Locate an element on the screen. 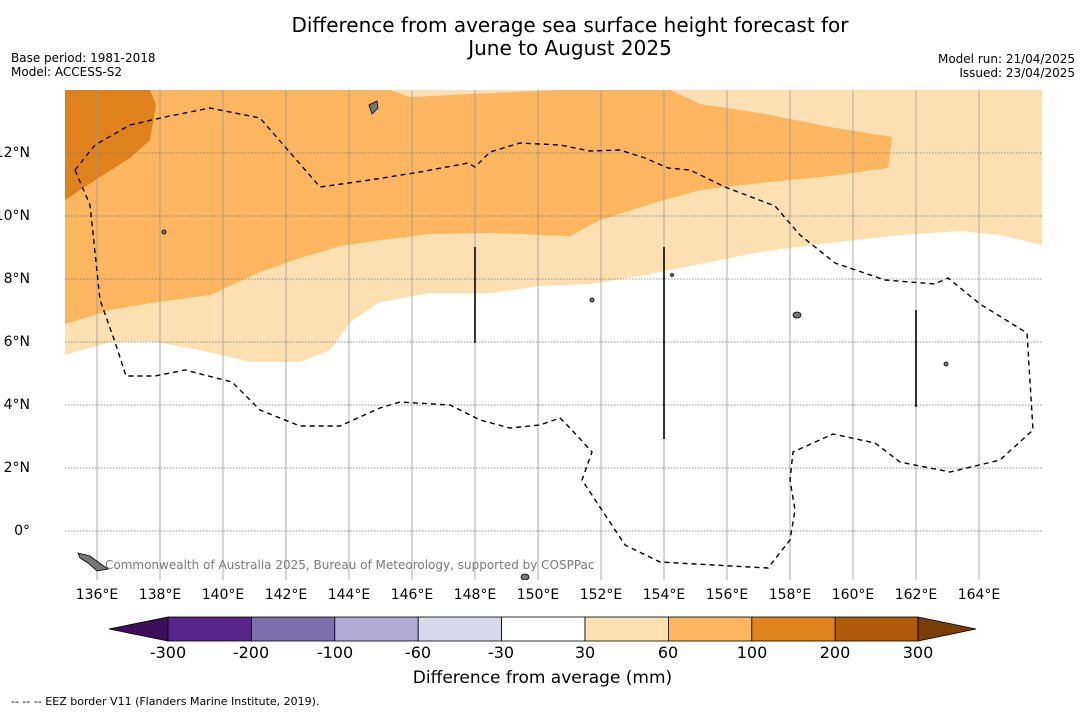 This screenshot has height=713, width=1085. meta-left: Base period: 1981-2018 Model: ACCESS-S2 is located at coordinates (83, 65).